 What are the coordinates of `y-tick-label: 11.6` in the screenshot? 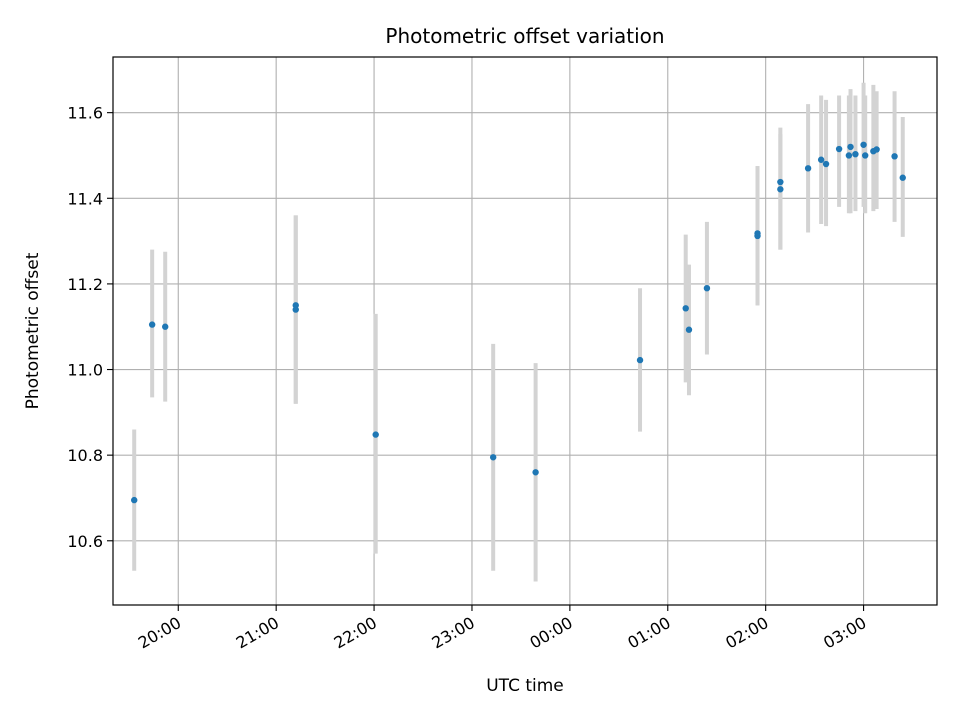 It's located at (85, 113).